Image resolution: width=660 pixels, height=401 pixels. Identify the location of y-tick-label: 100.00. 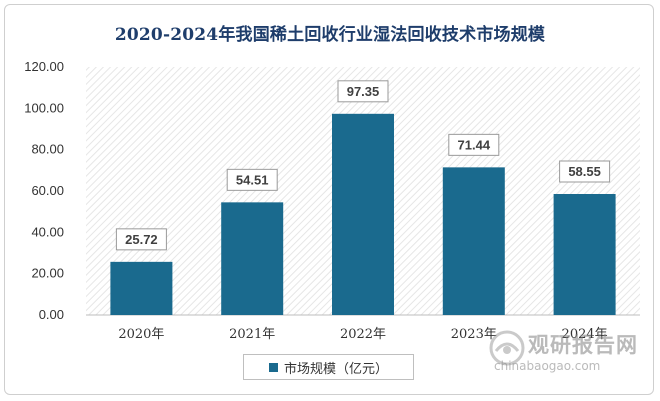
(44, 107).